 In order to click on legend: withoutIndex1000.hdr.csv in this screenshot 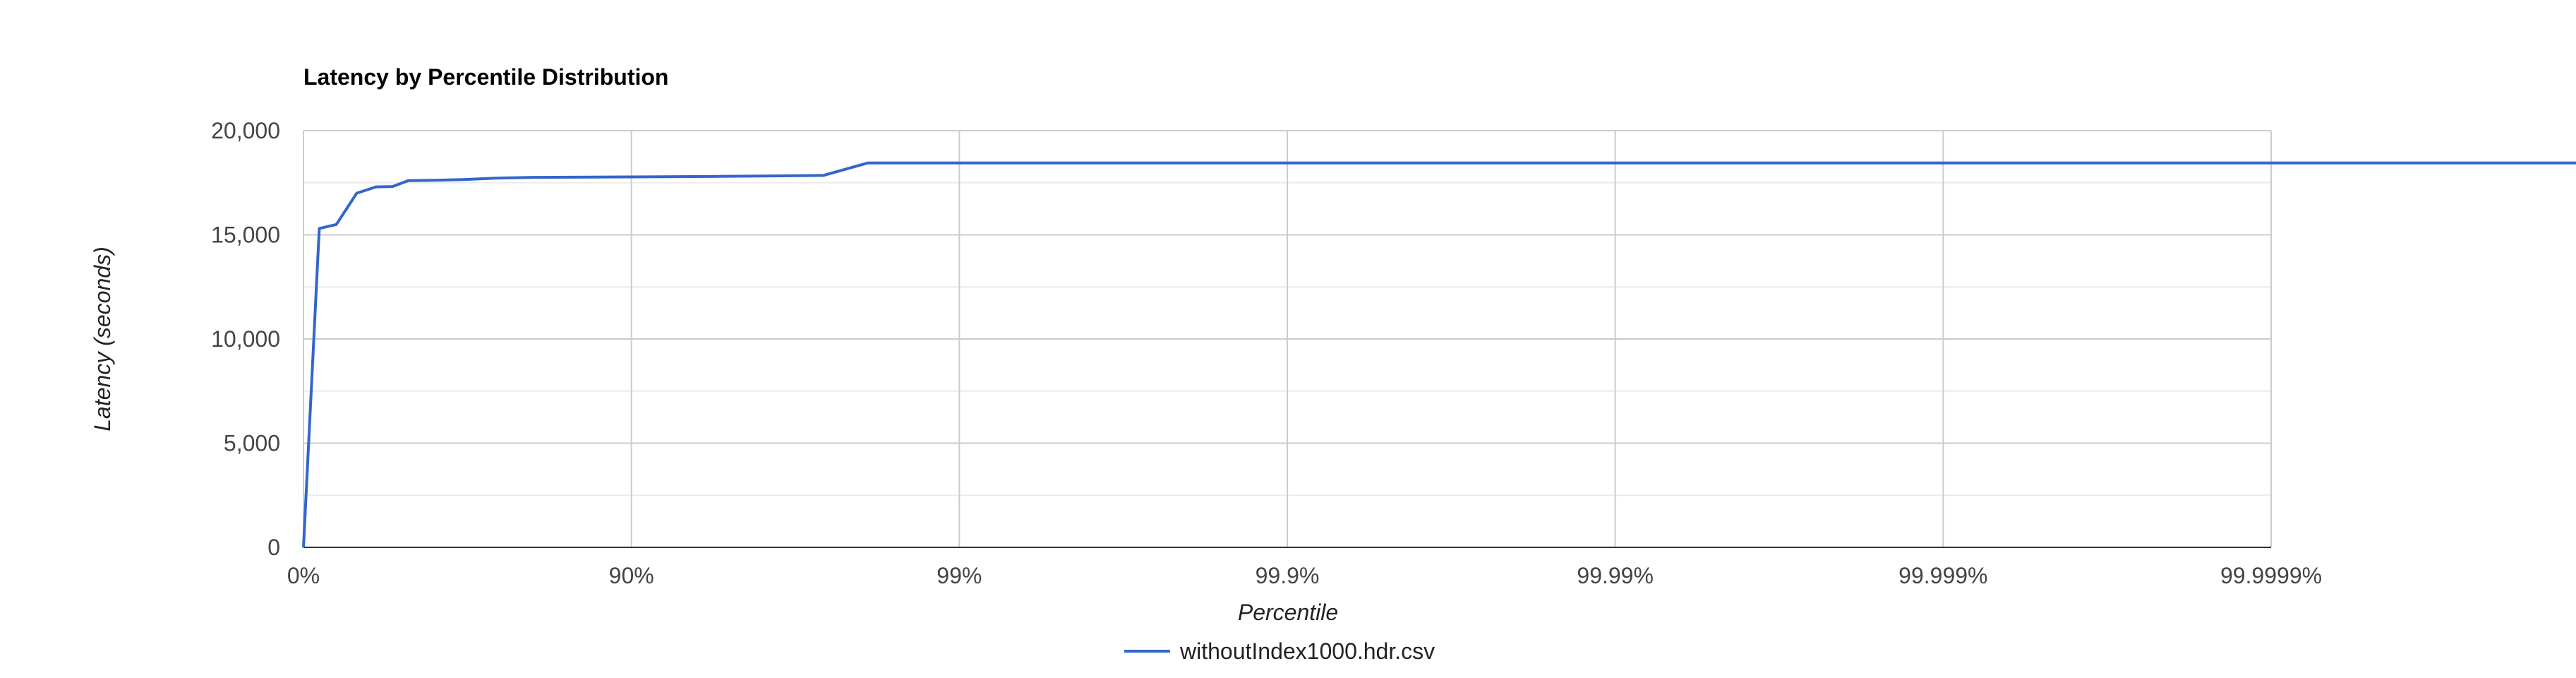, I will do `click(1279, 651)`.